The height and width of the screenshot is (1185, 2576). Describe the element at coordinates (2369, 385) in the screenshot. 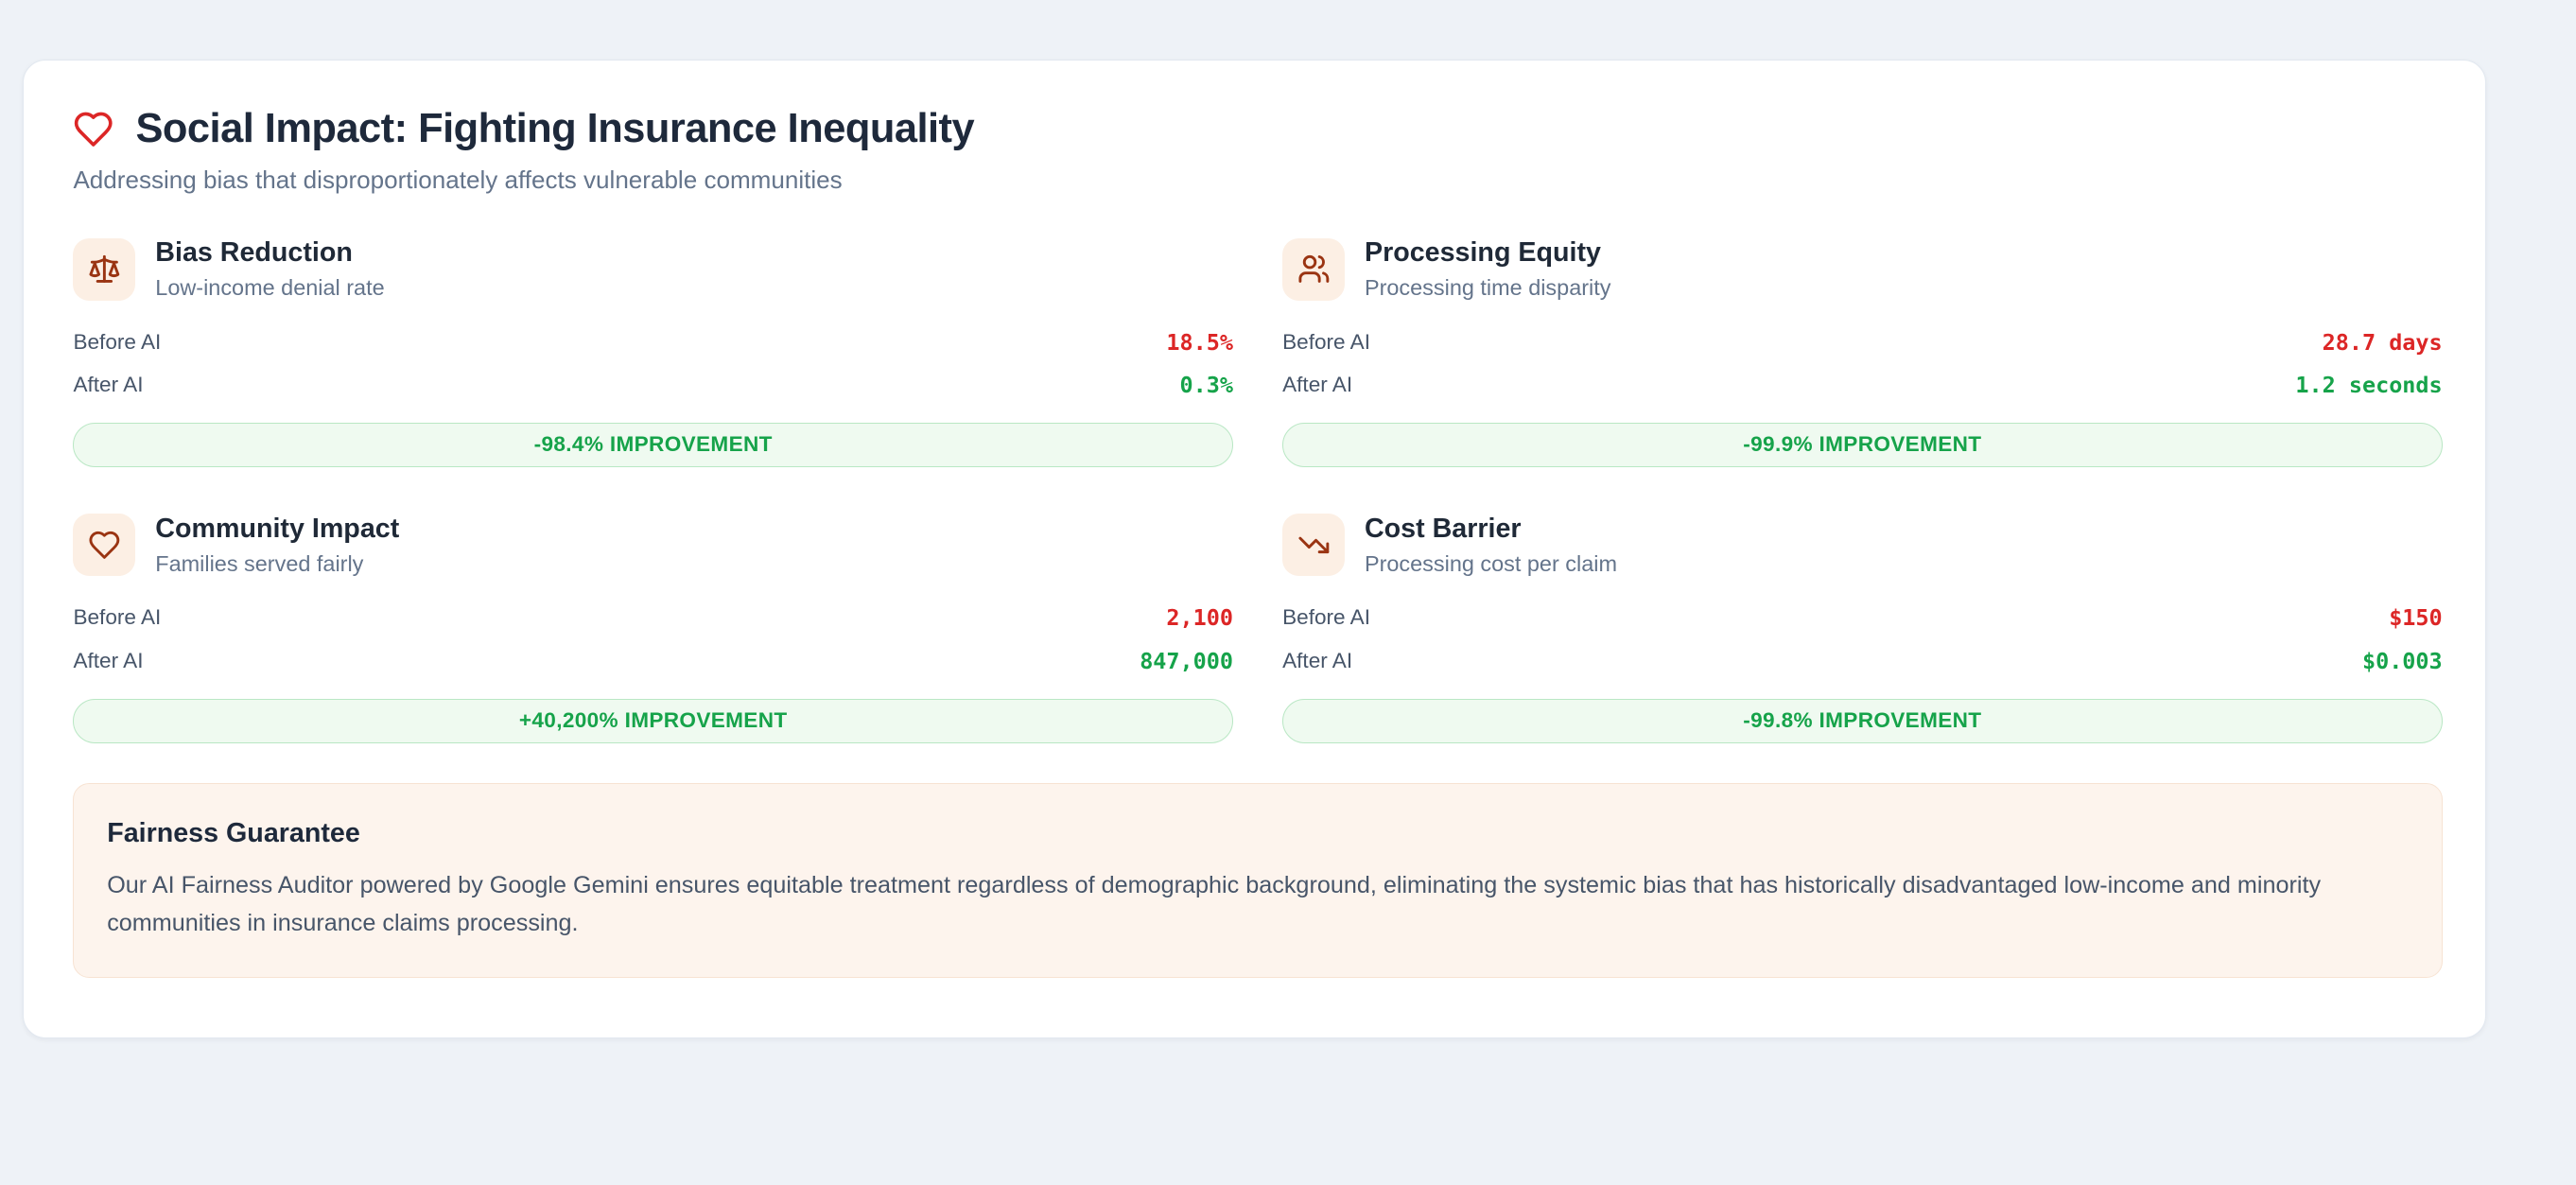

I see `after-value: 1.2 seconds` at that location.